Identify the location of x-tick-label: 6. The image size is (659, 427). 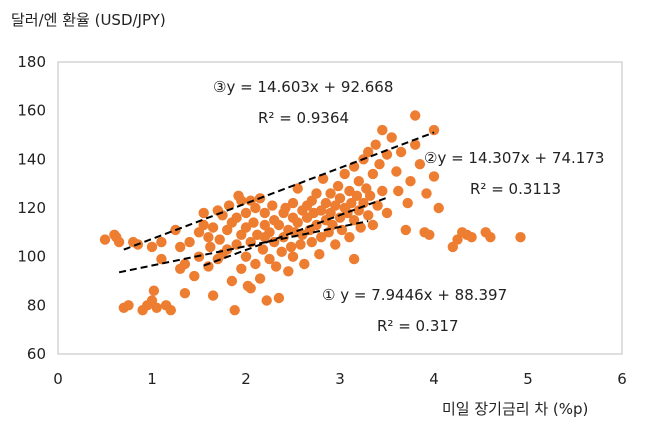
(622, 379).